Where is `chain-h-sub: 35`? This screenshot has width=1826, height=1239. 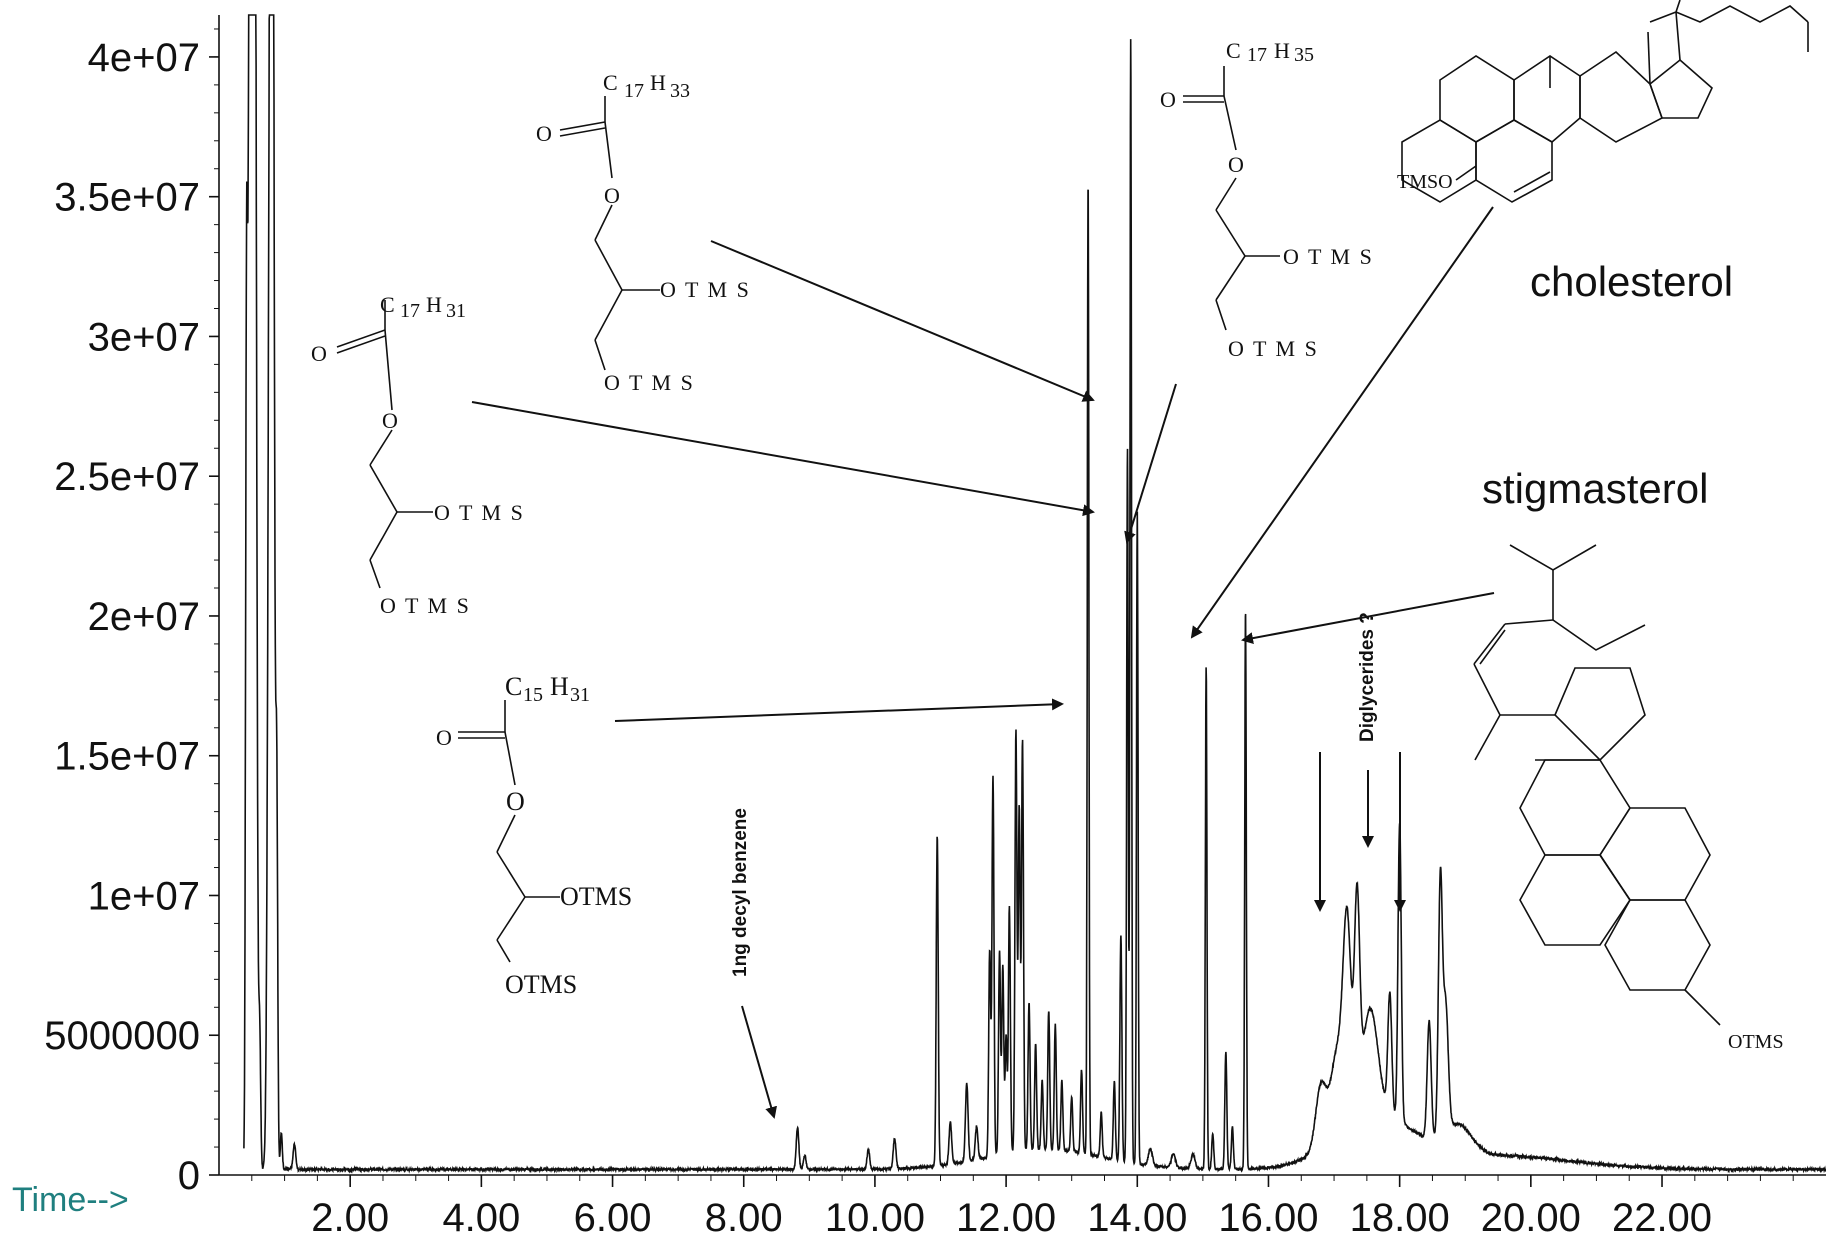 chain-h-sub: 35 is located at coordinates (1304, 55).